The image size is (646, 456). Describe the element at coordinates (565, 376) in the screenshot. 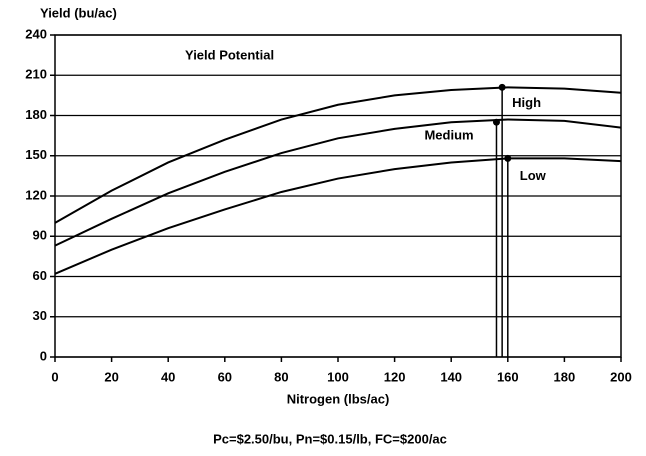

I see `x-tick-label: 180` at that location.